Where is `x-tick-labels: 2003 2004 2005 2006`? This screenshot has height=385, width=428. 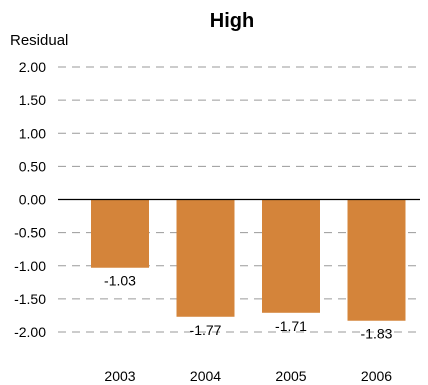 x-tick-labels: 2003 2004 2005 2006 is located at coordinates (248, 376).